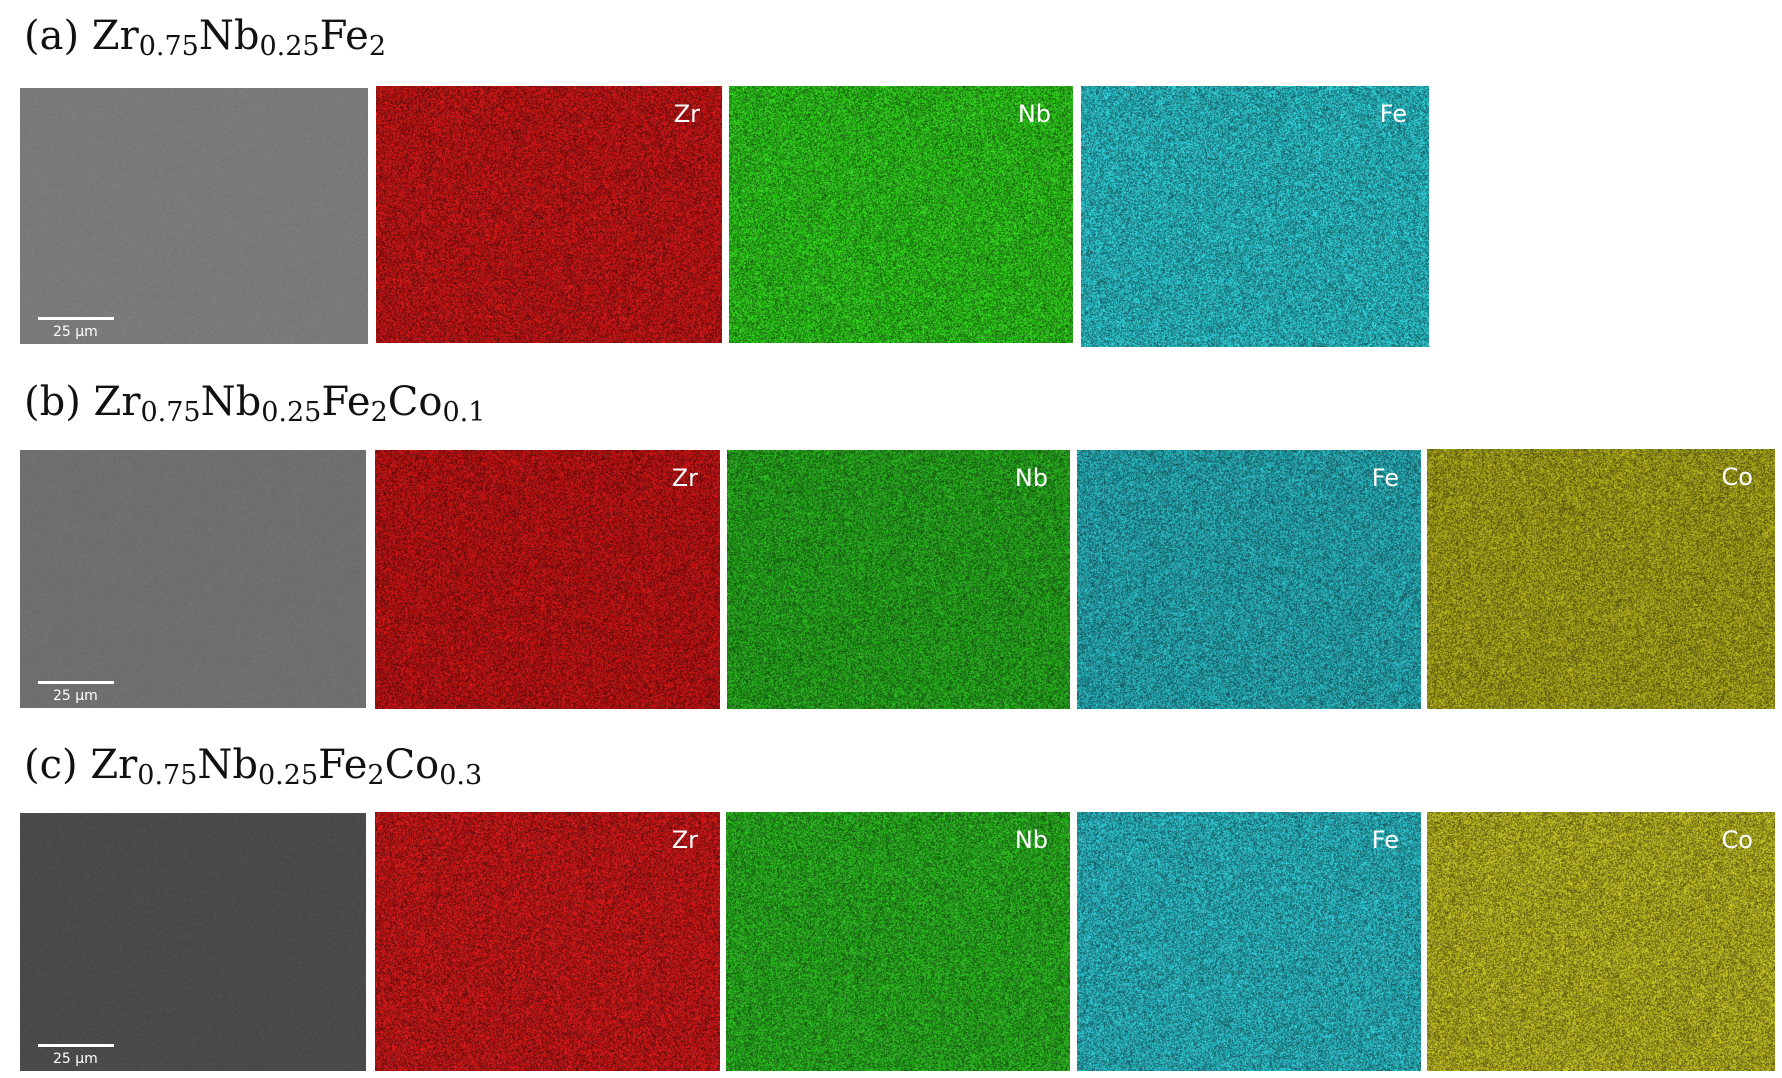 This screenshot has width=1782, height=1078. I want to click on map-b-nb: Nb, so click(898, 579).